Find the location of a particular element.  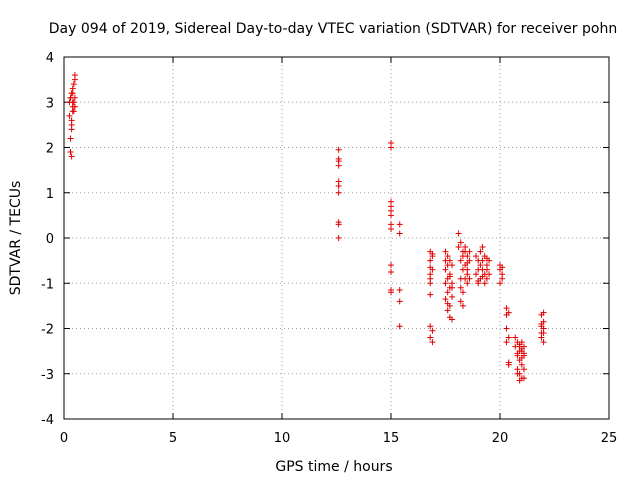

x-tick-labels: 0 5 10 15 20 25 is located at coordinates (338, 438).